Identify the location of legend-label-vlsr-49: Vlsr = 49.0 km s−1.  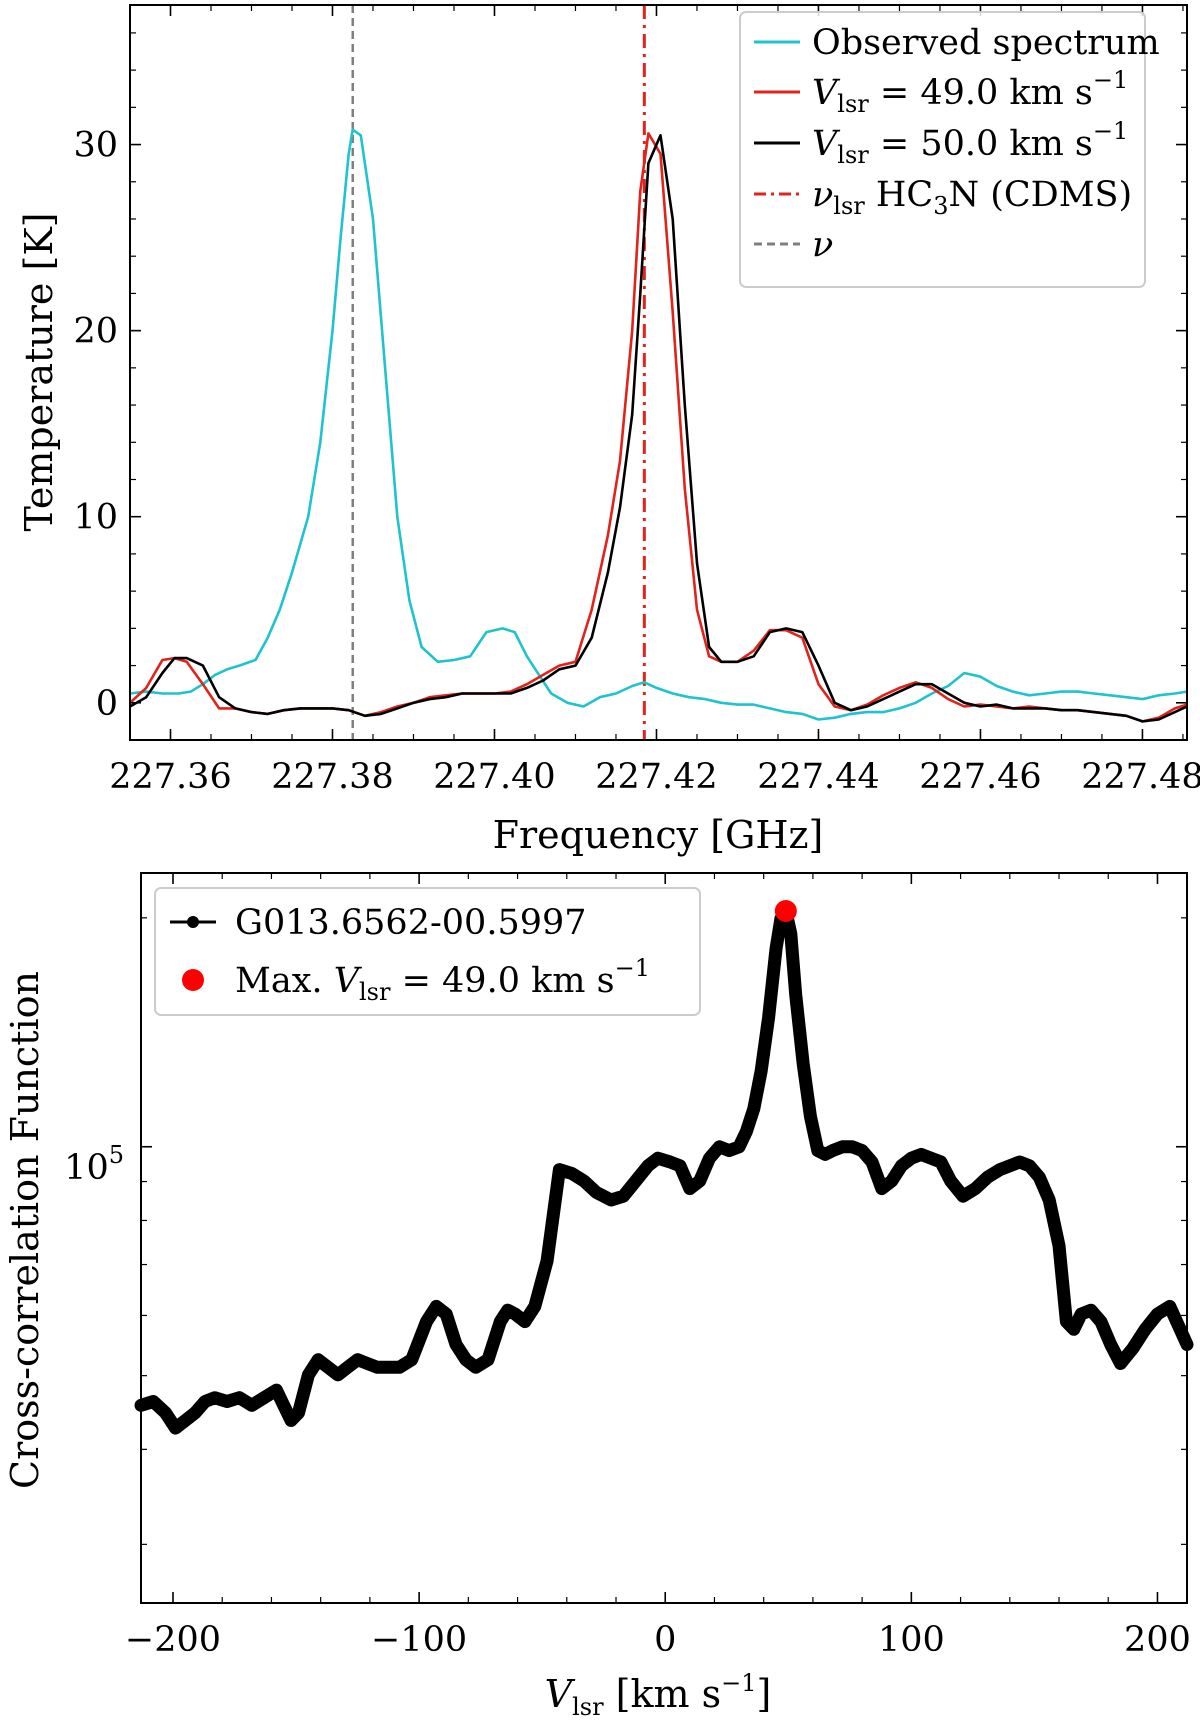
(970, 92).